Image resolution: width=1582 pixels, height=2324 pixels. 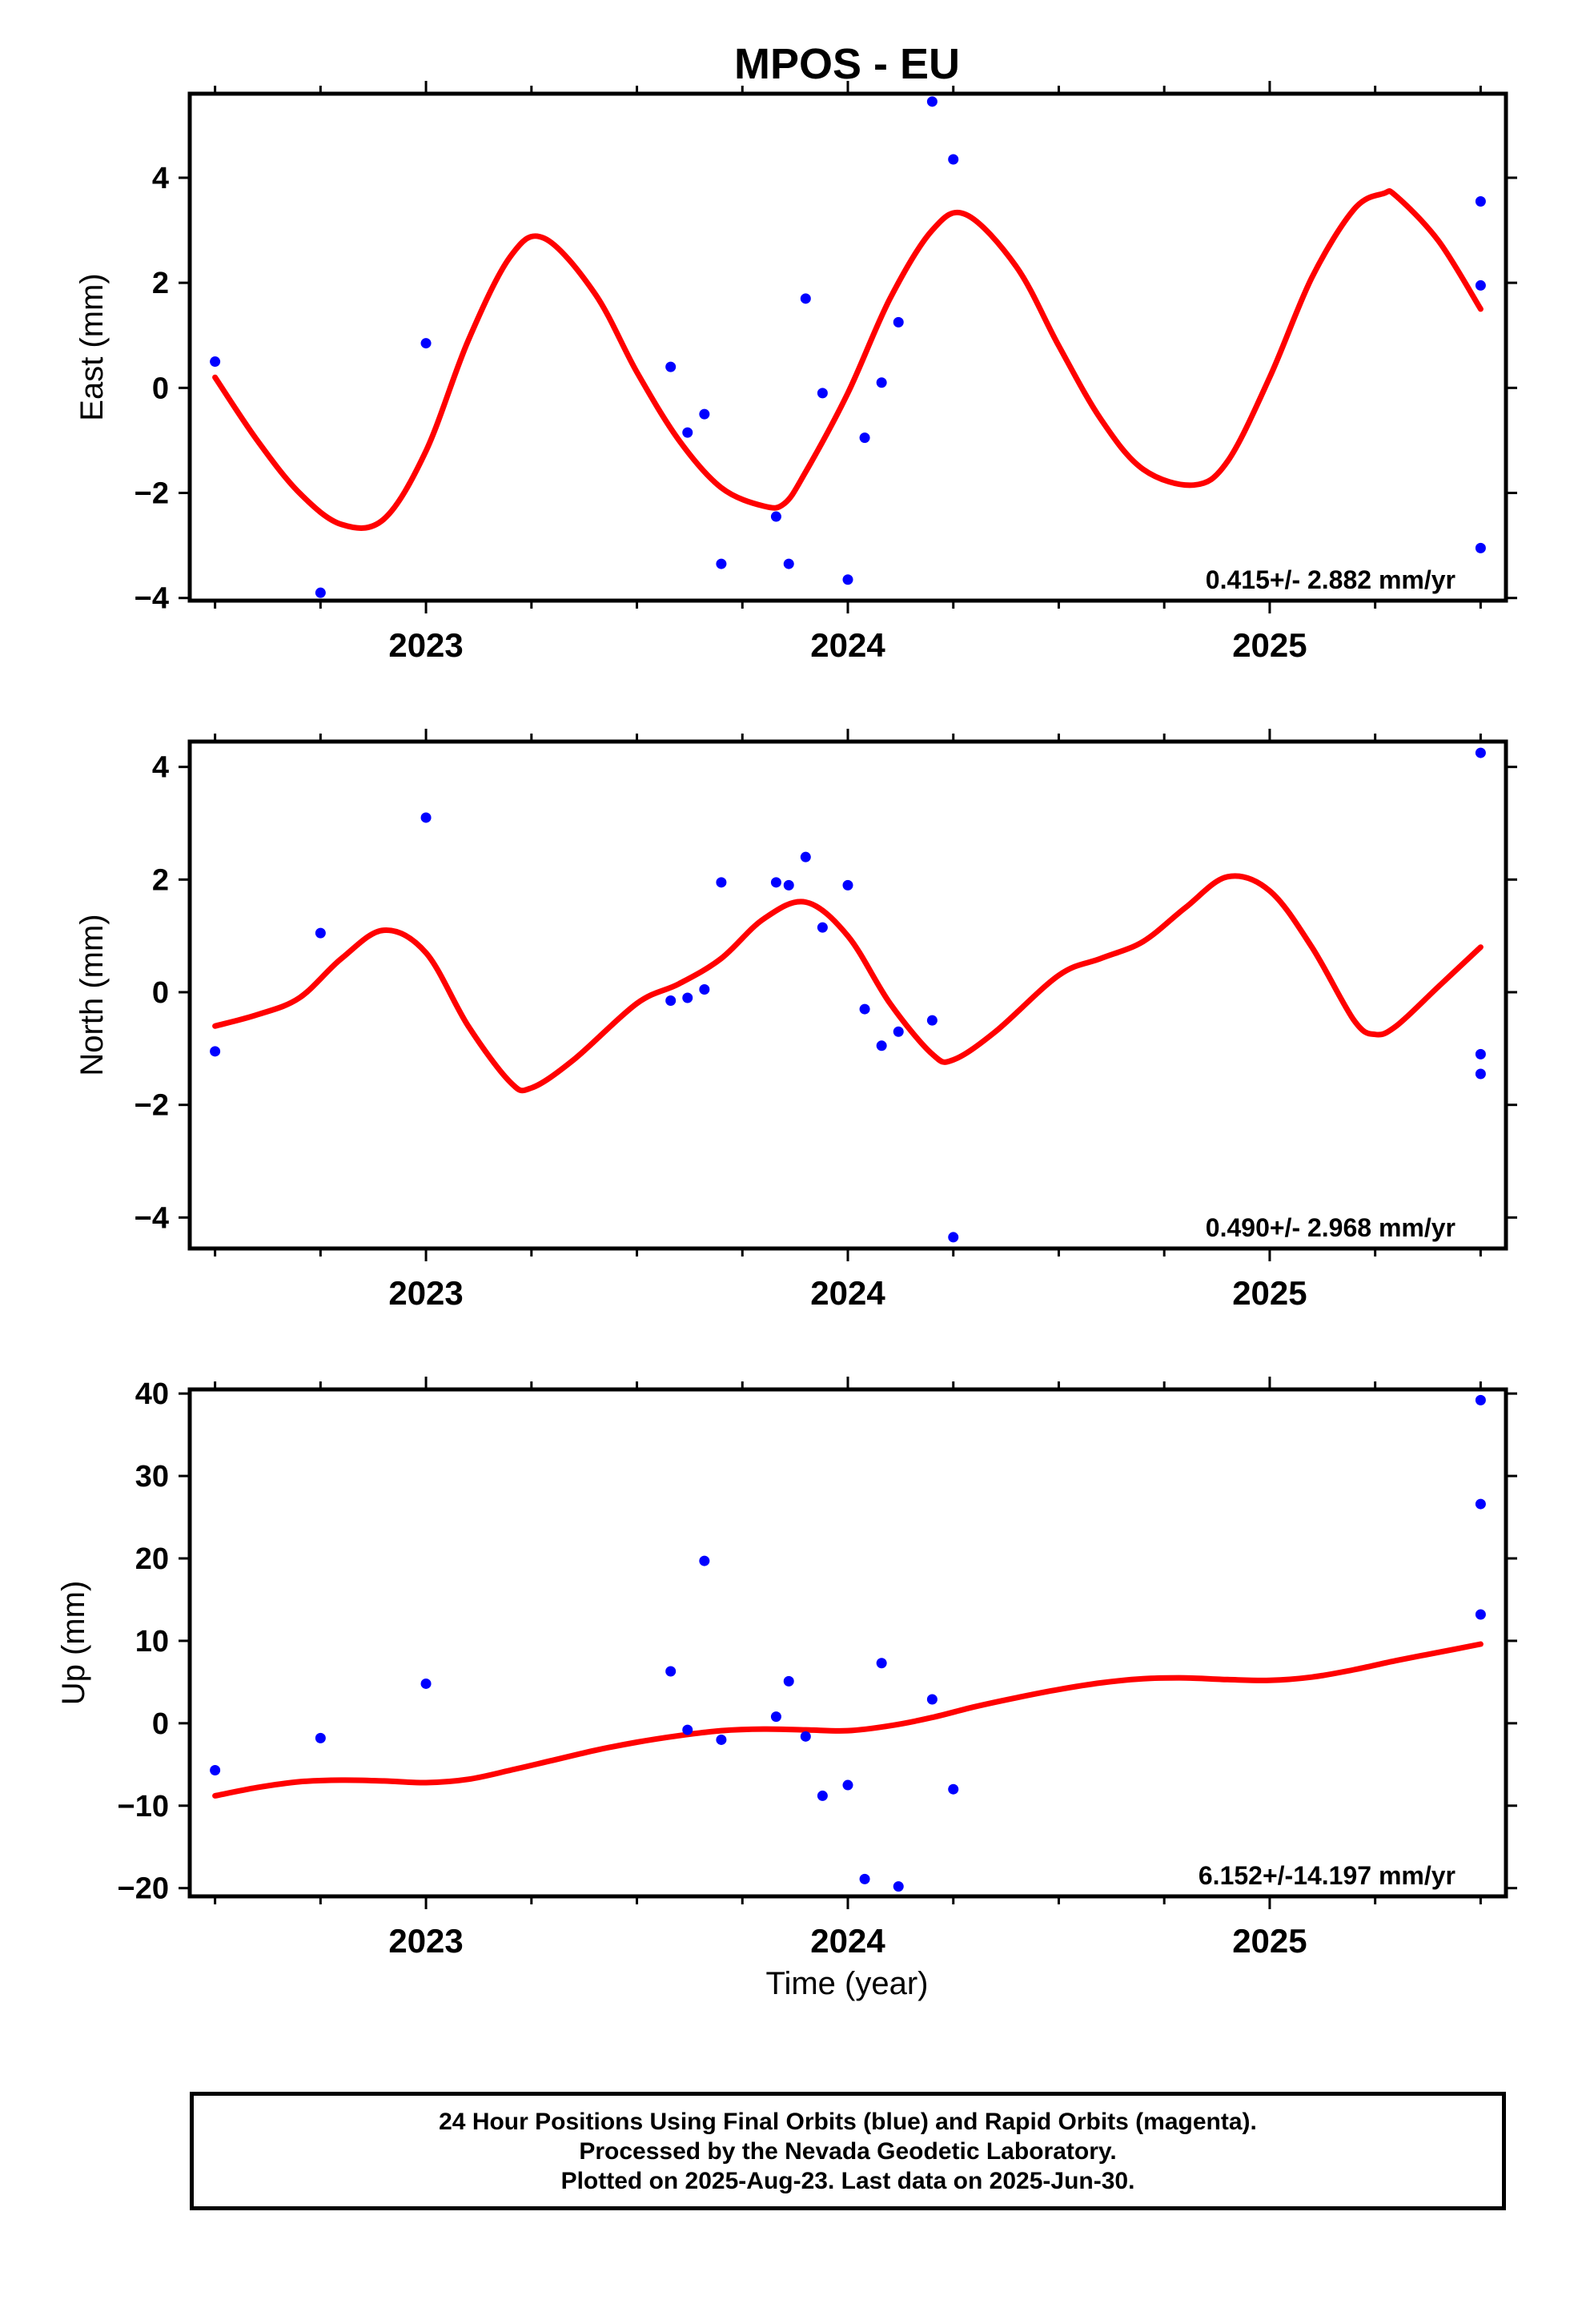 I want to click on east-ytick-label: 4, so click(x=161, y=178).